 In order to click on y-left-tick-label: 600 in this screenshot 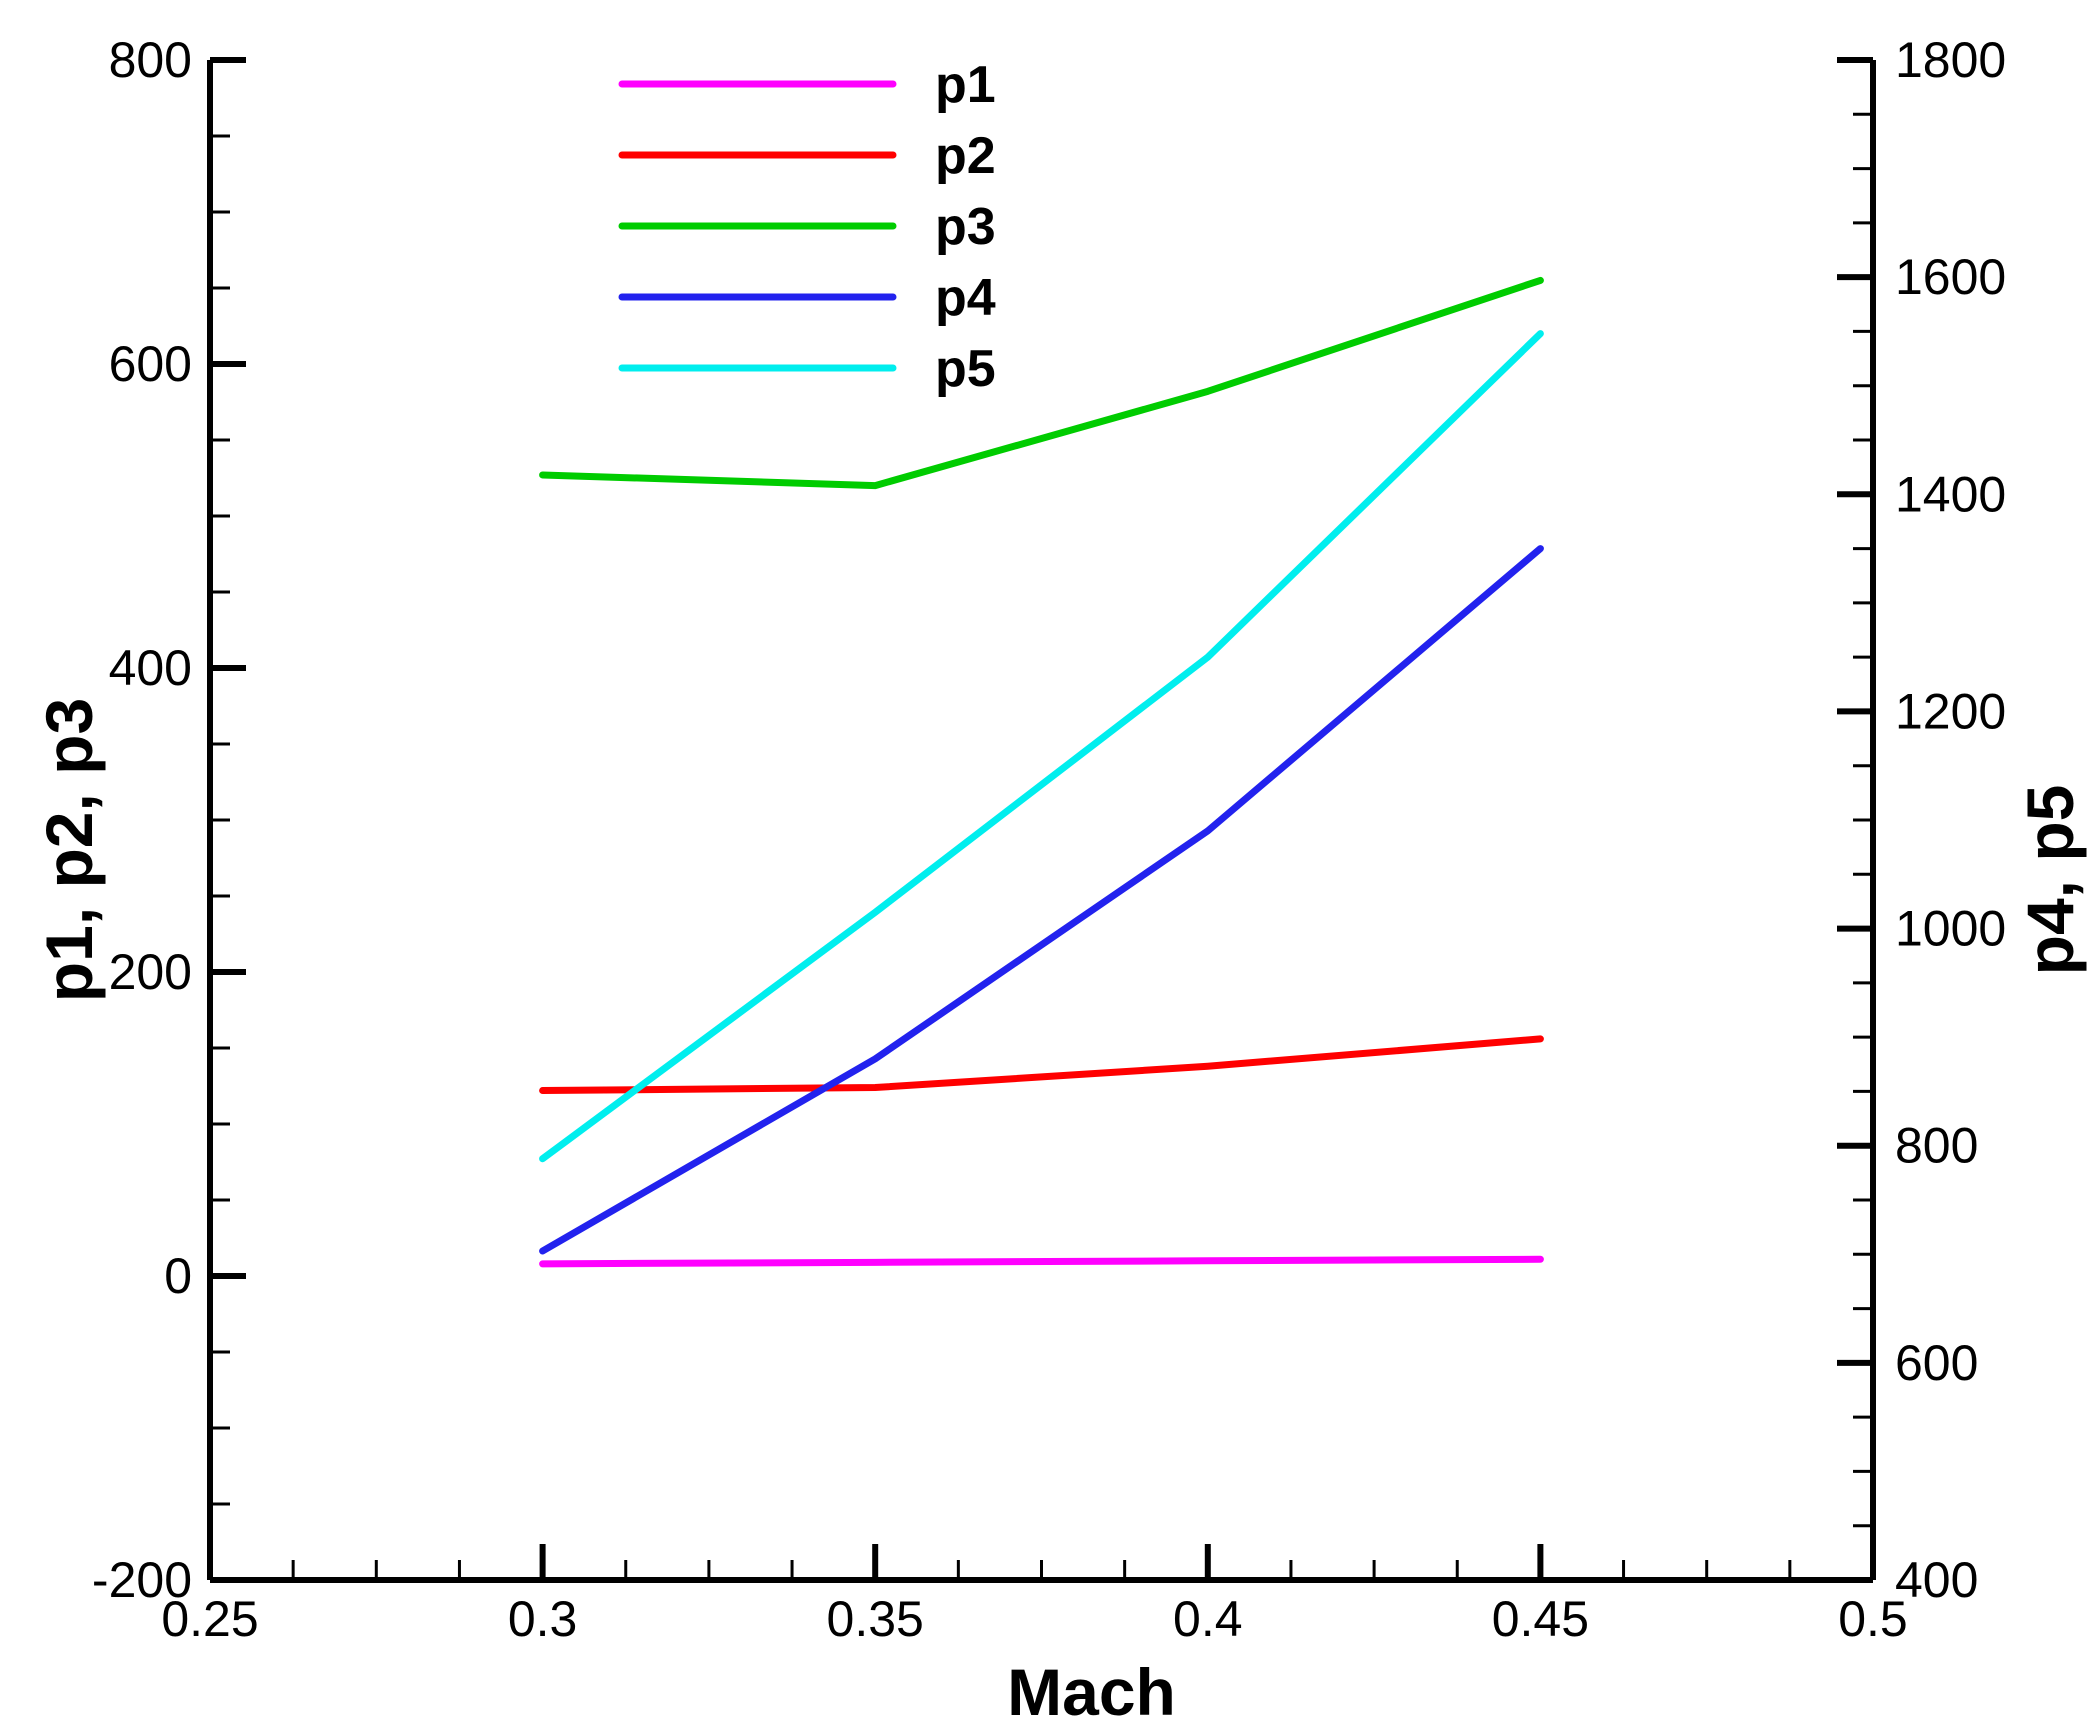, I will do `click(150, 364)`.